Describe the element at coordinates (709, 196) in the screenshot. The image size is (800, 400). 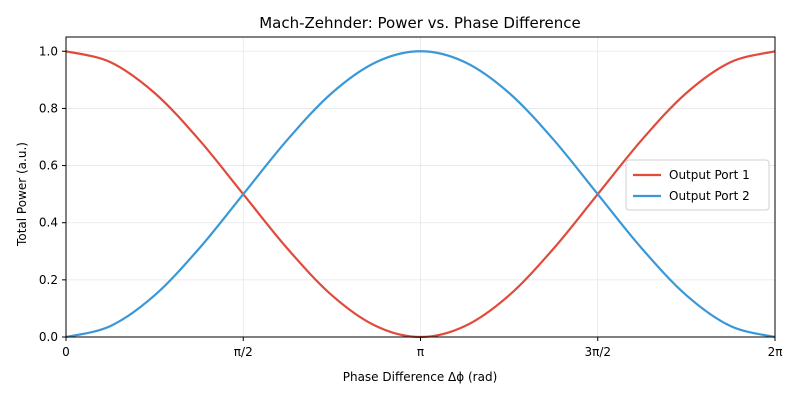
I see `legend-label: Output Port 2` at that location.